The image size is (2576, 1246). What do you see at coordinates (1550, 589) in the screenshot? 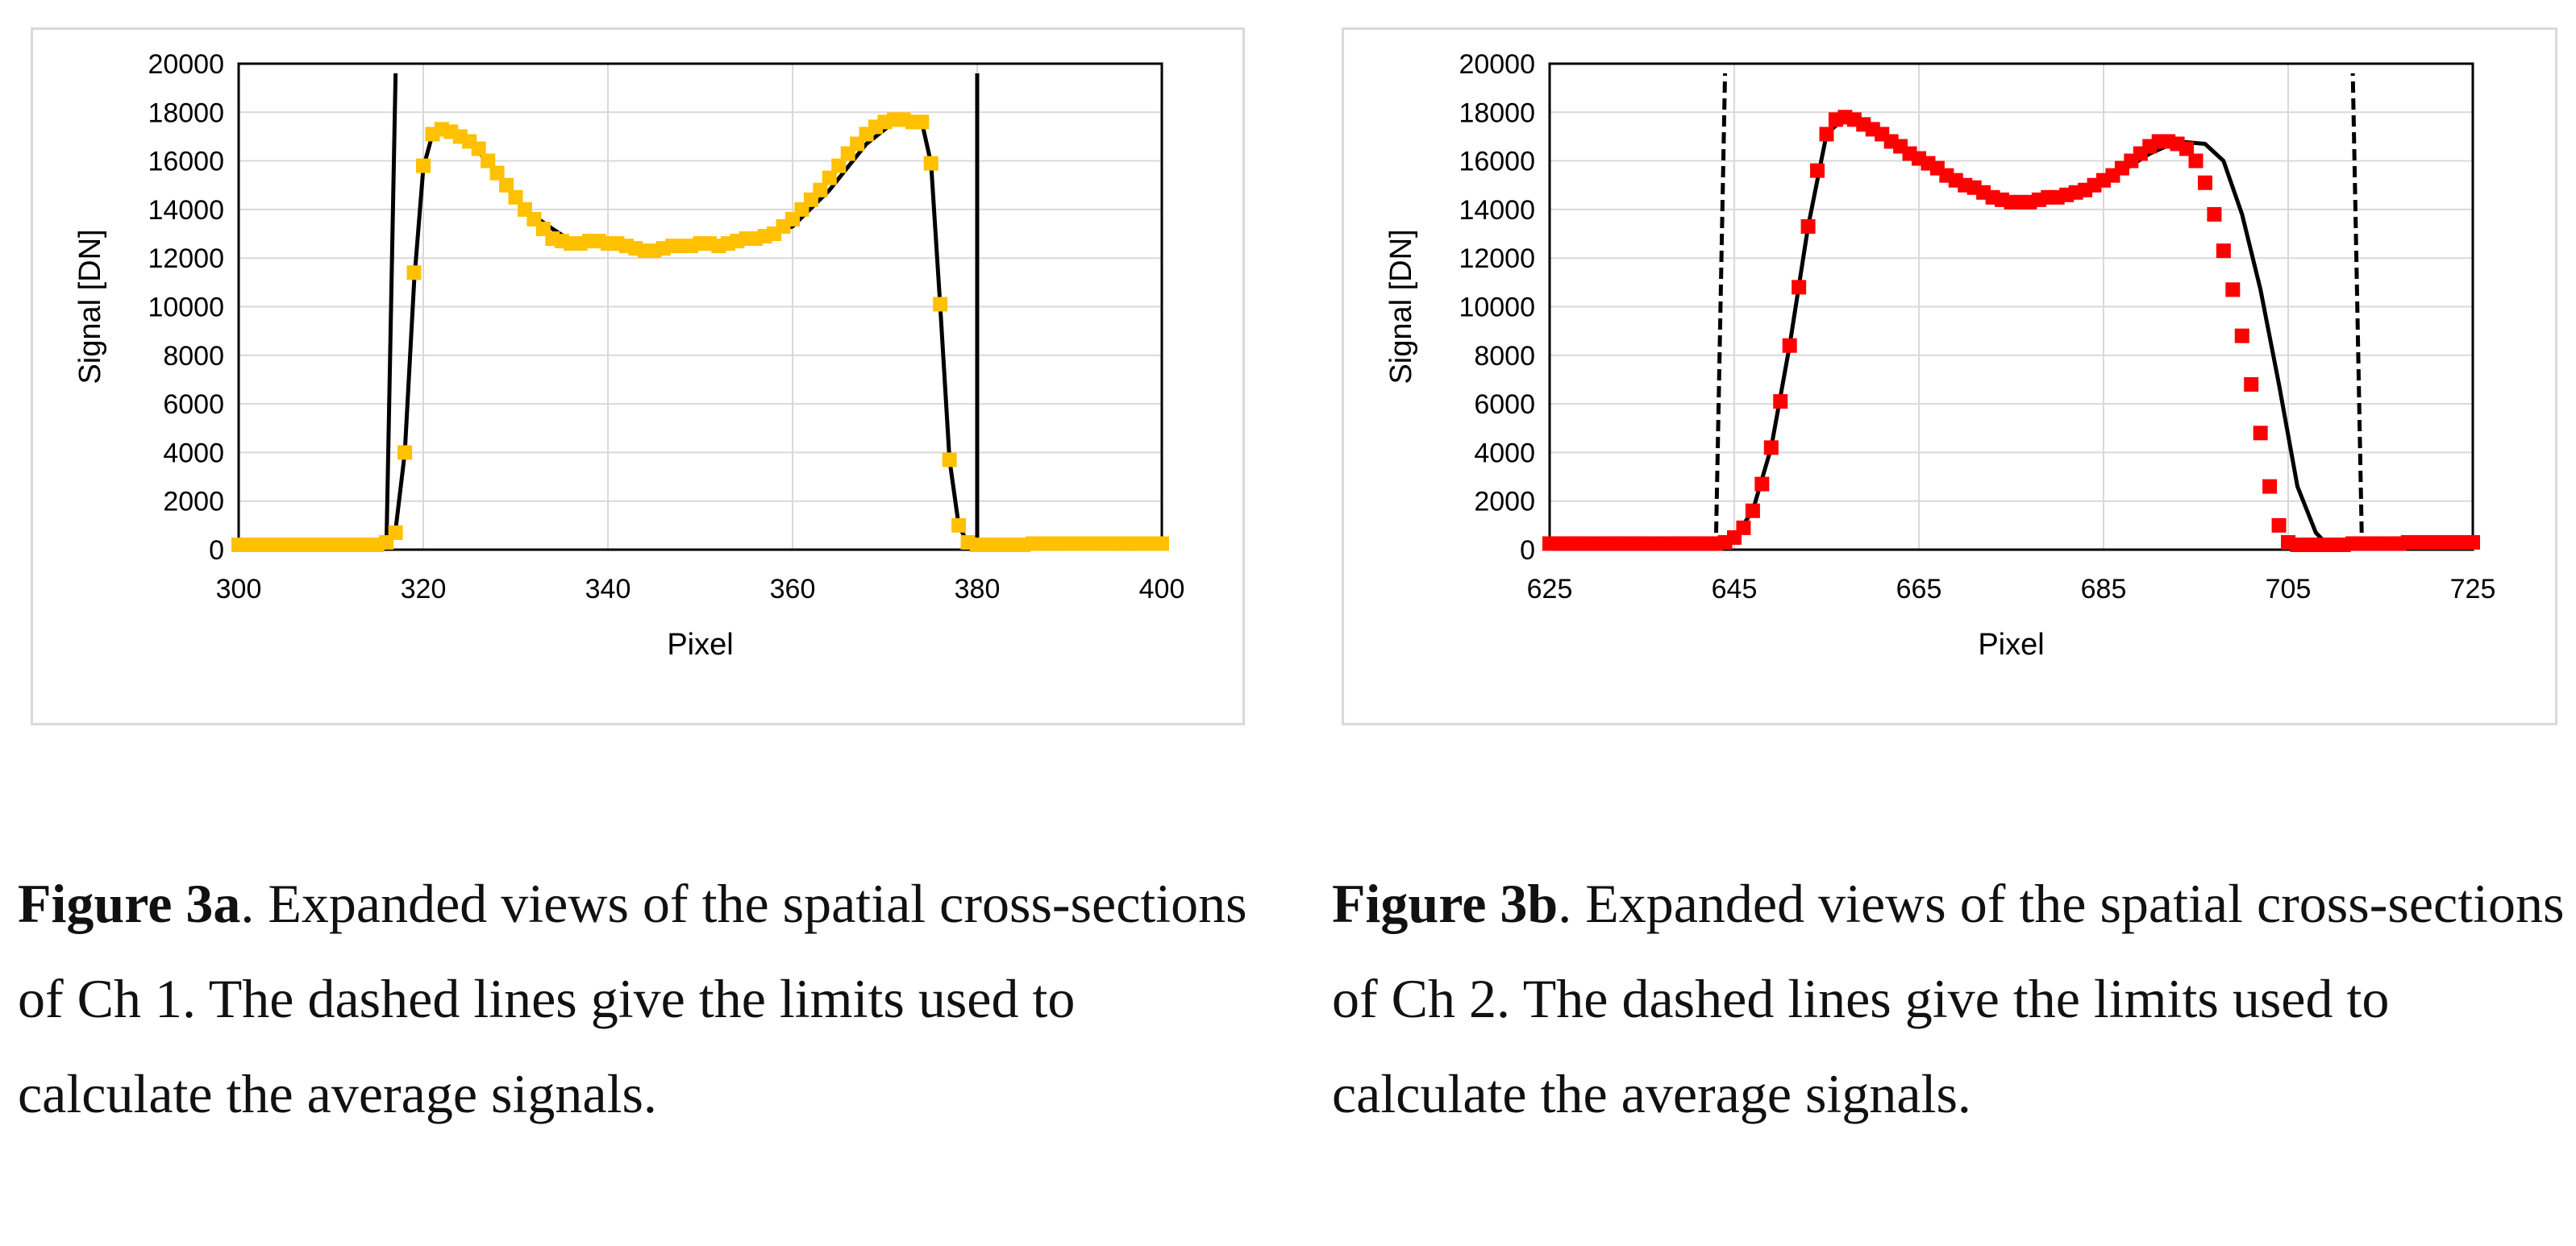
I see `ch2-xtick-label: 625` at bounding box center [1550, 589].